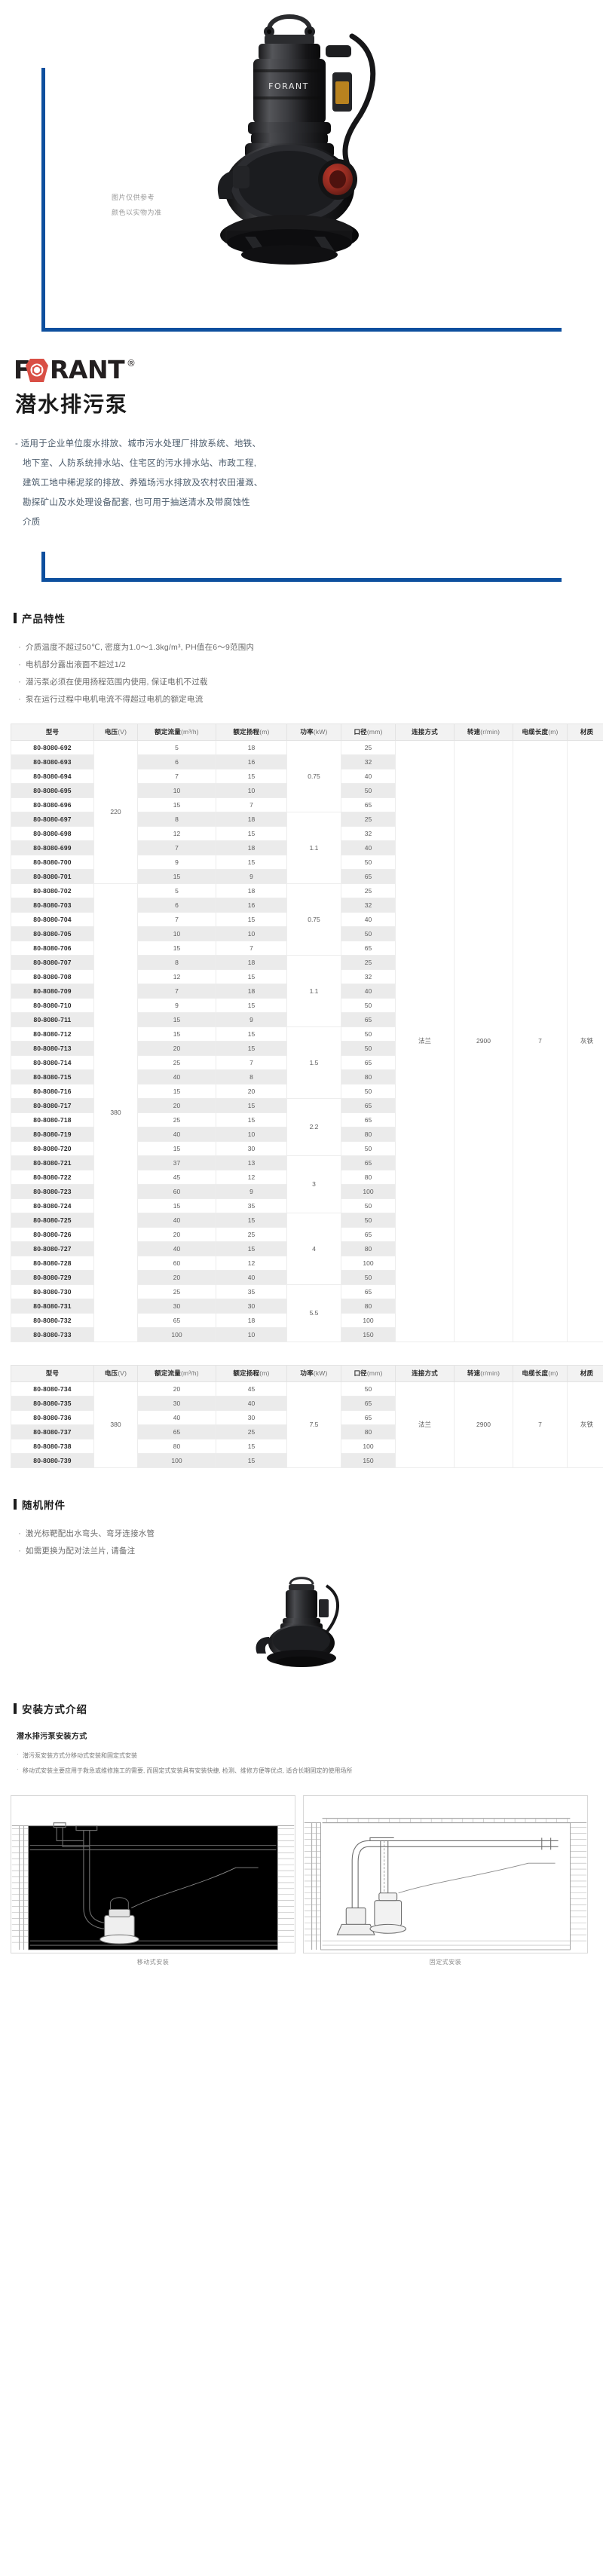 The height and width of the screenshot is (2576, 603). Describe the element at coordinates (308, 370) in the screenshot. I see `brand-logo: F RANT ®` at that location.